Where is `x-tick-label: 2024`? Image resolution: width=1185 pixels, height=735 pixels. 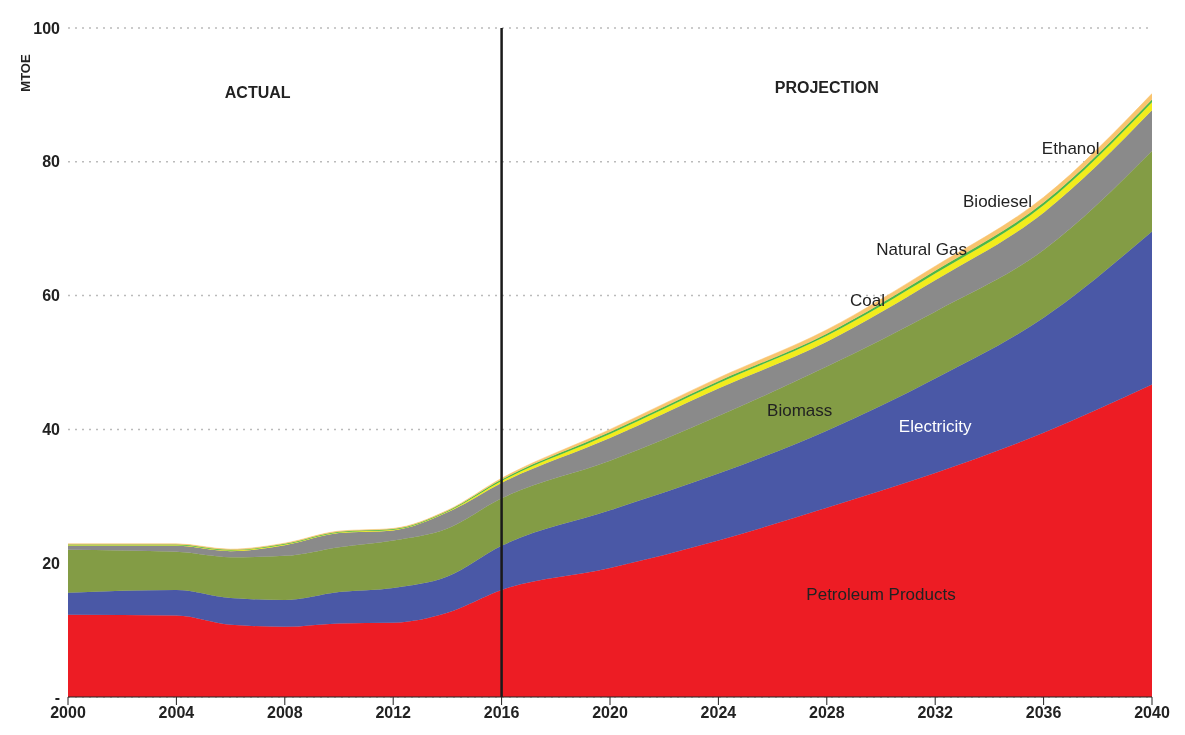 x-tick-label: 2024 is located at coordinates (718, 713).